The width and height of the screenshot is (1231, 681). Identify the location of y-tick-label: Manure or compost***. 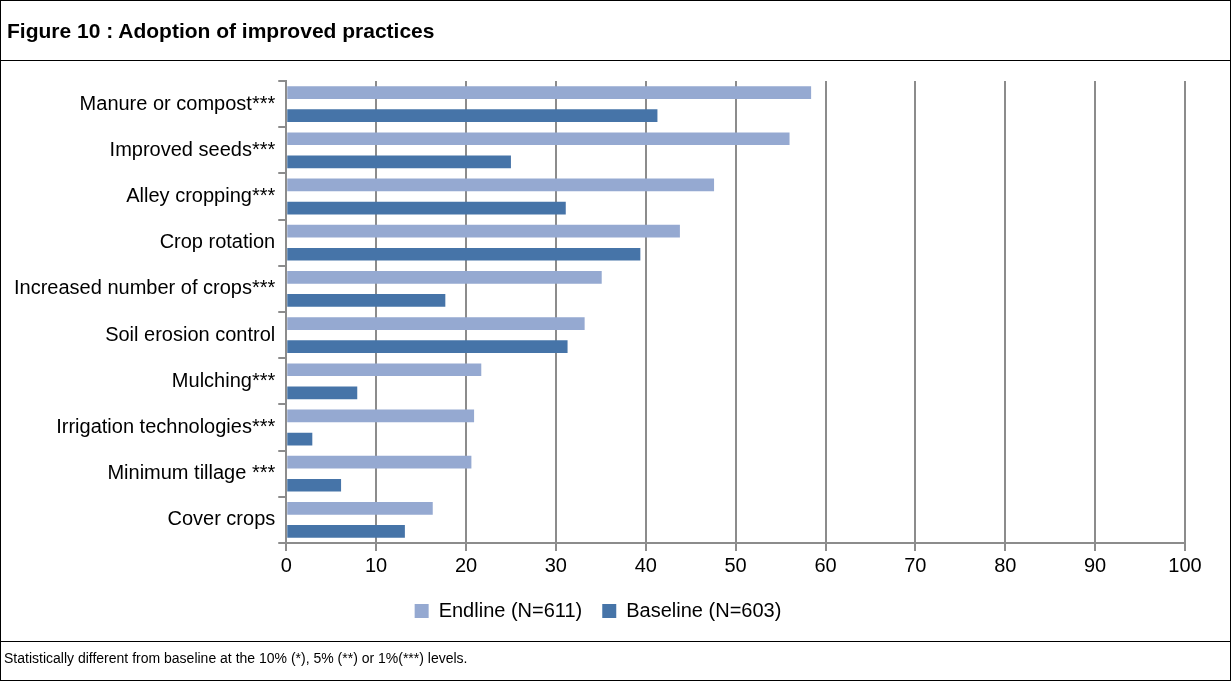
(177, 102).